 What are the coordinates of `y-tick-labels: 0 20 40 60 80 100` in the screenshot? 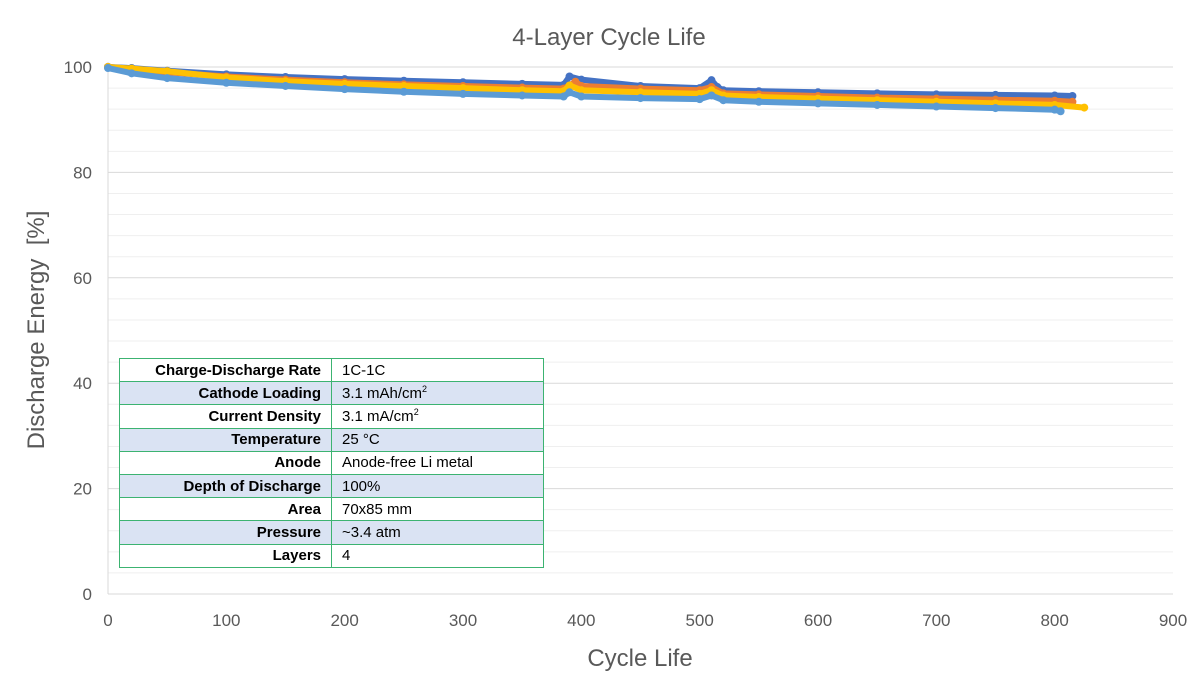 It's located at (78, 331).